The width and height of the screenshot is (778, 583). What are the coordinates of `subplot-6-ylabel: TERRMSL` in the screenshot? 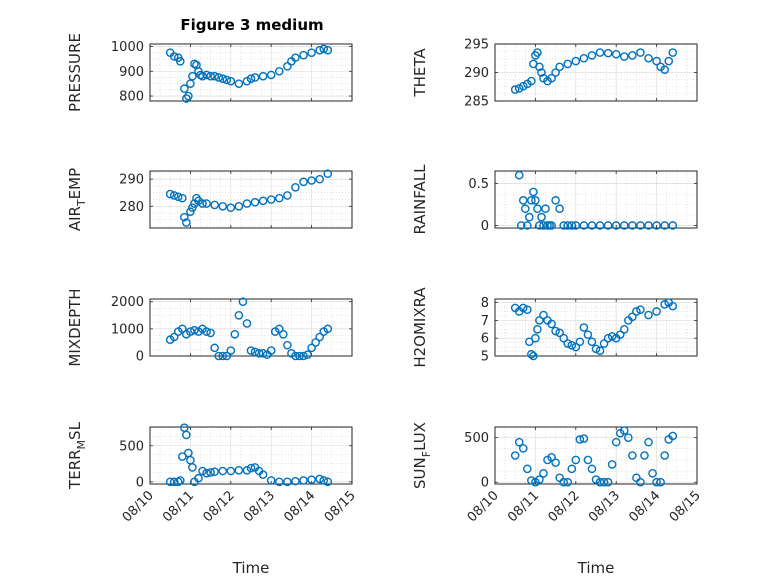 It's located at (77, 455).